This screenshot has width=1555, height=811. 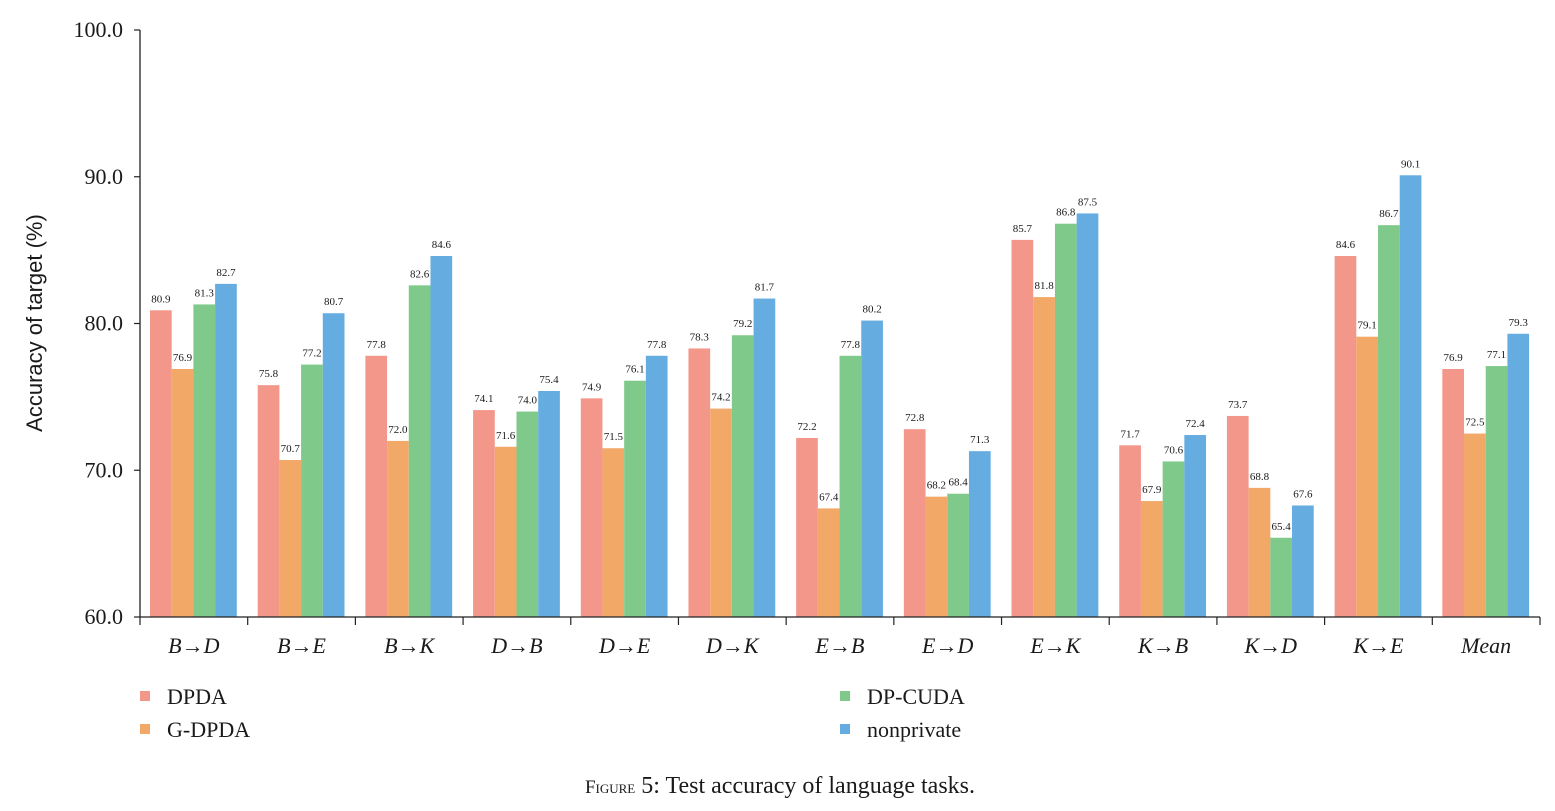 I want to click on data-label: 78.3, so click(x=700, y=337).